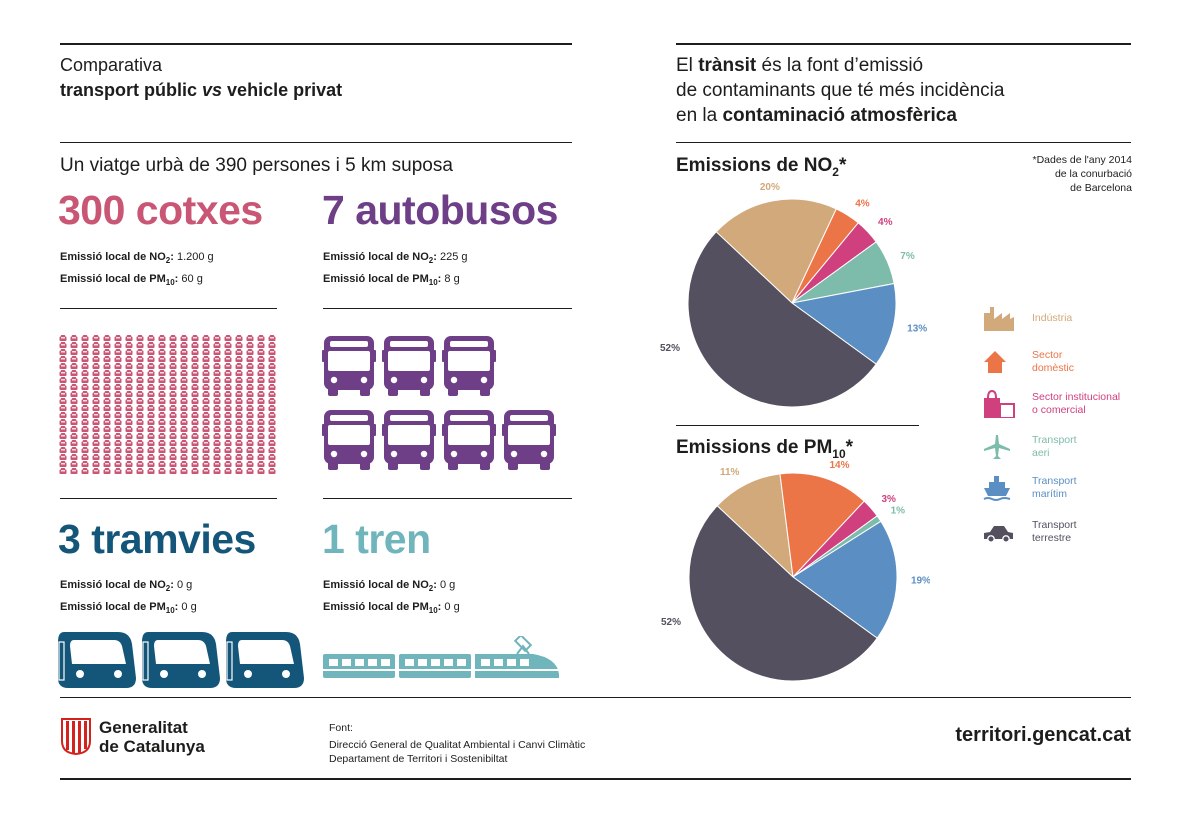 The width and height of the screenshot is (1195, 831). What do you see at coordinates (316, 142) in the screenshot?
I see `rule-under-heading` at bounding box center [316, 142].